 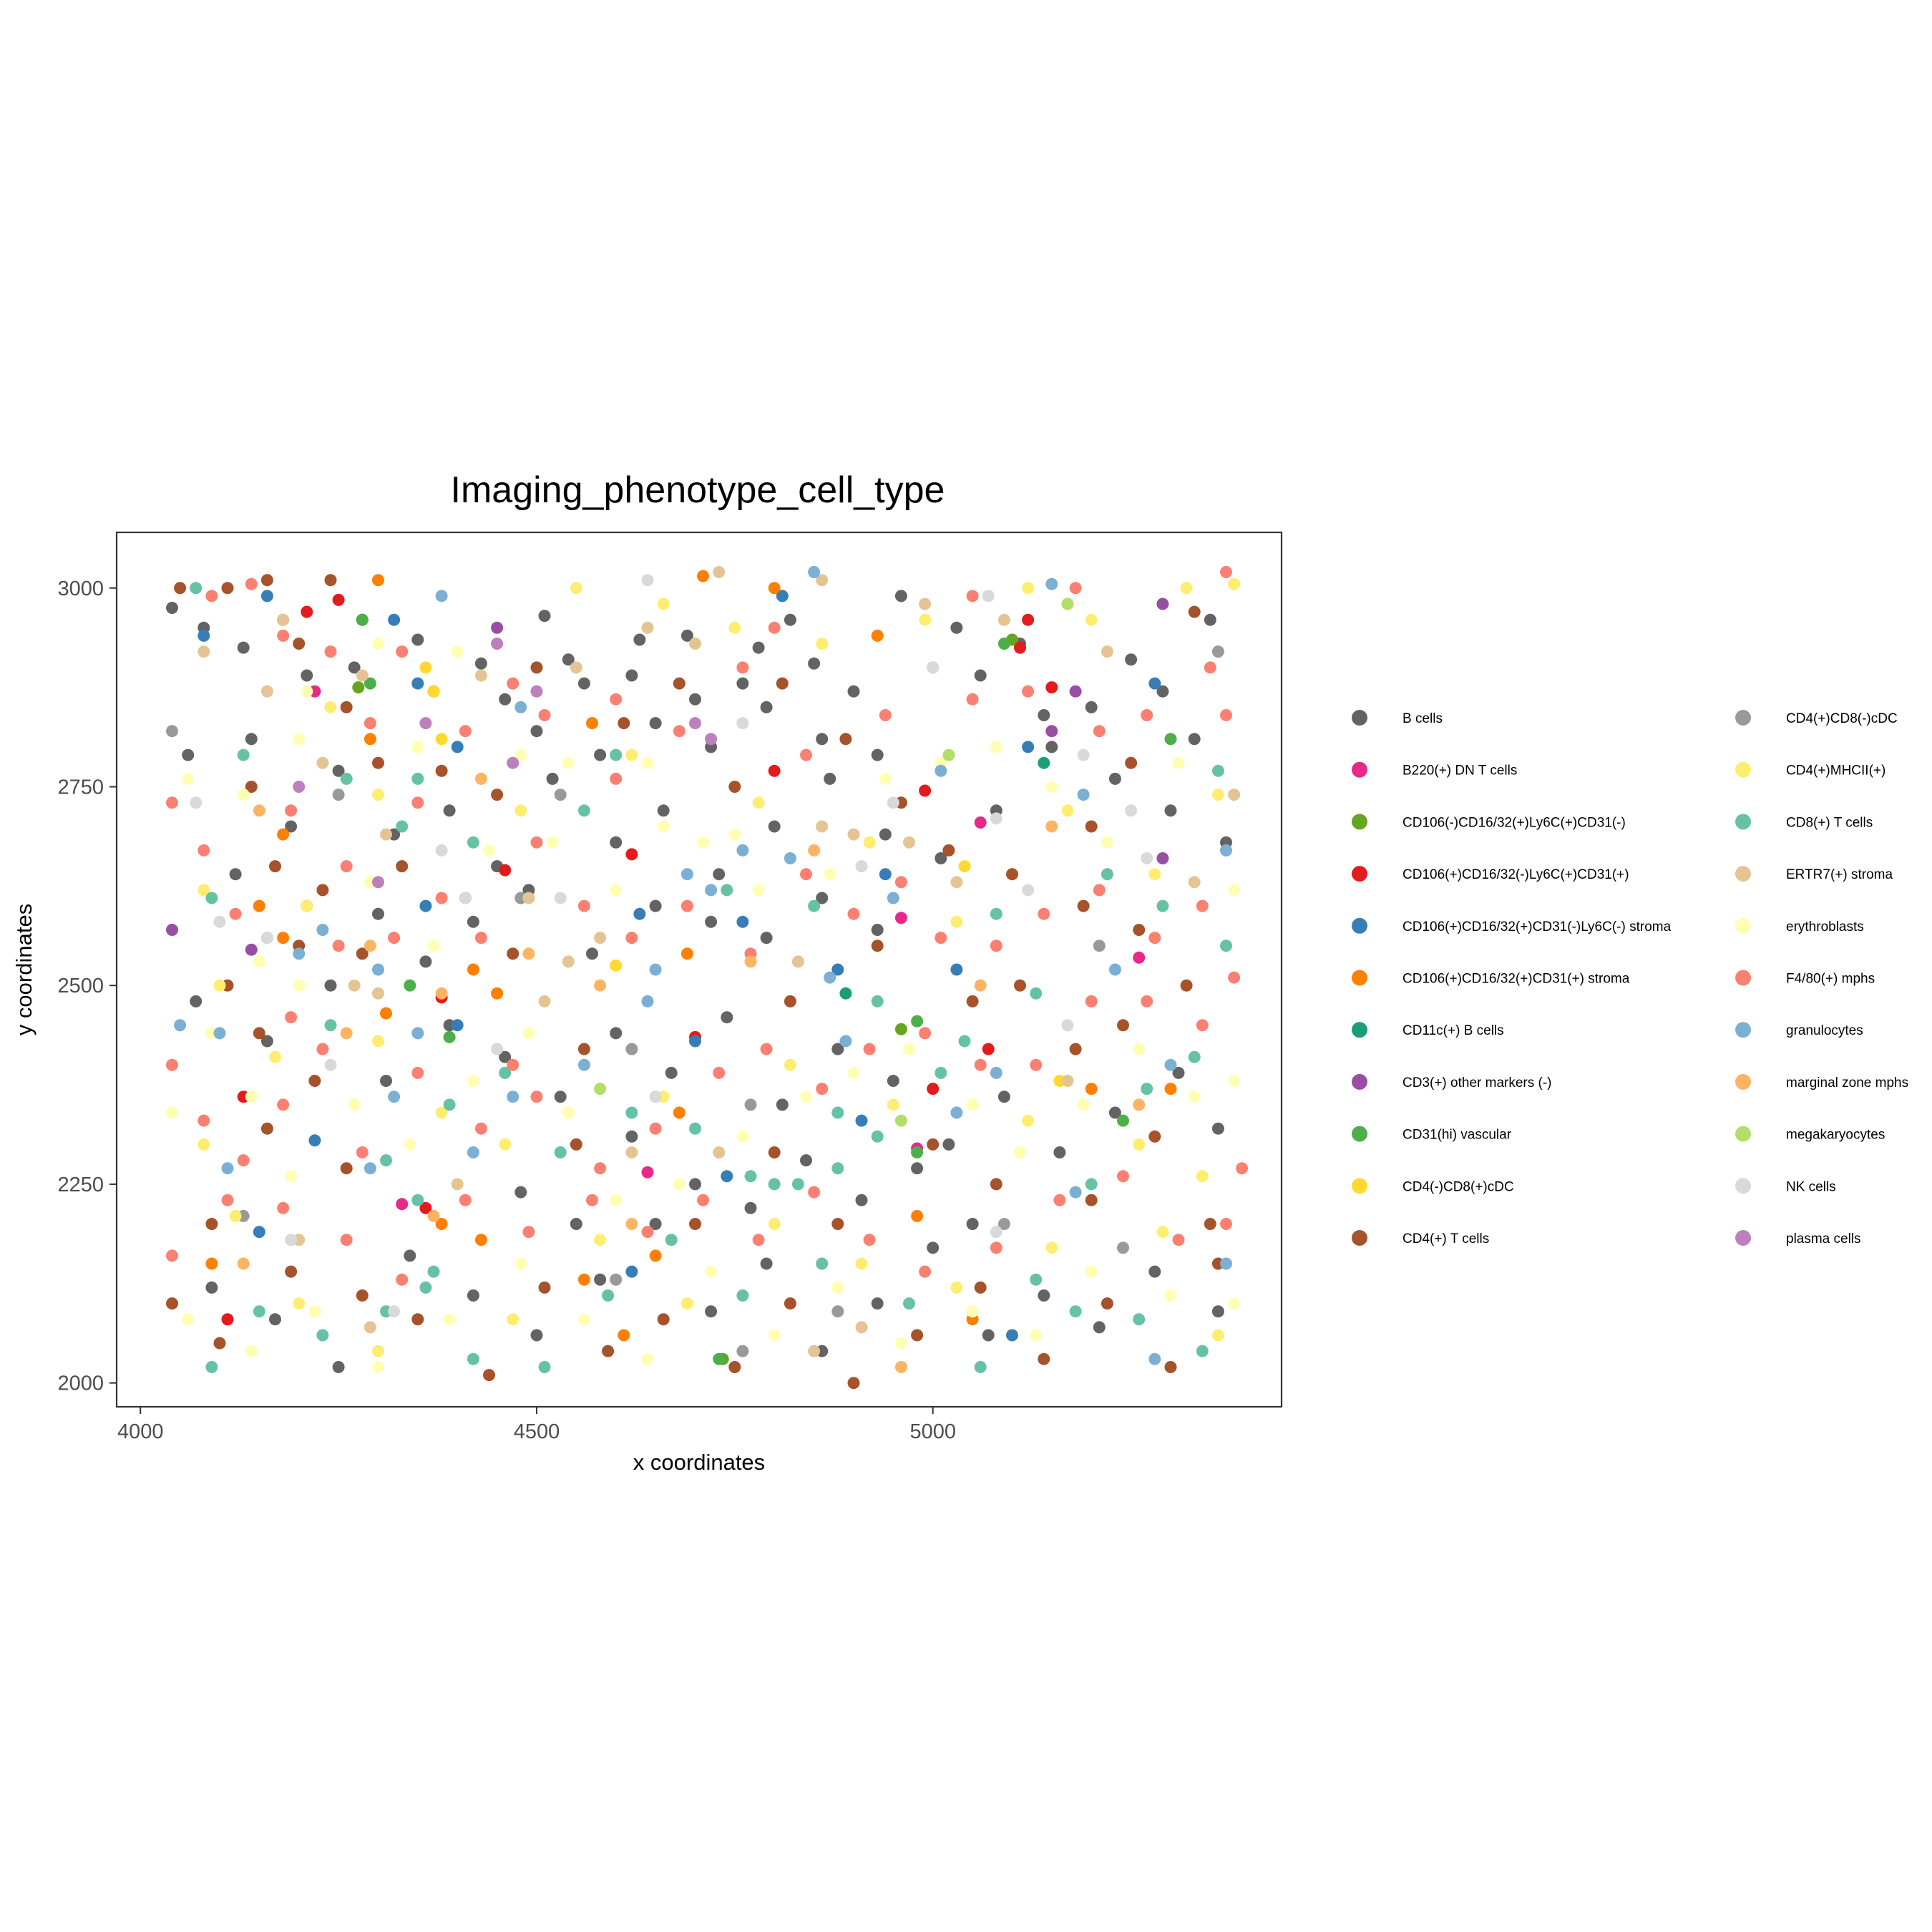 What do you see at coordinates (1359, 769) in the screenshot?
I see `legend-key-b220-dn-t-cells` at bounding box center [1359, 769].